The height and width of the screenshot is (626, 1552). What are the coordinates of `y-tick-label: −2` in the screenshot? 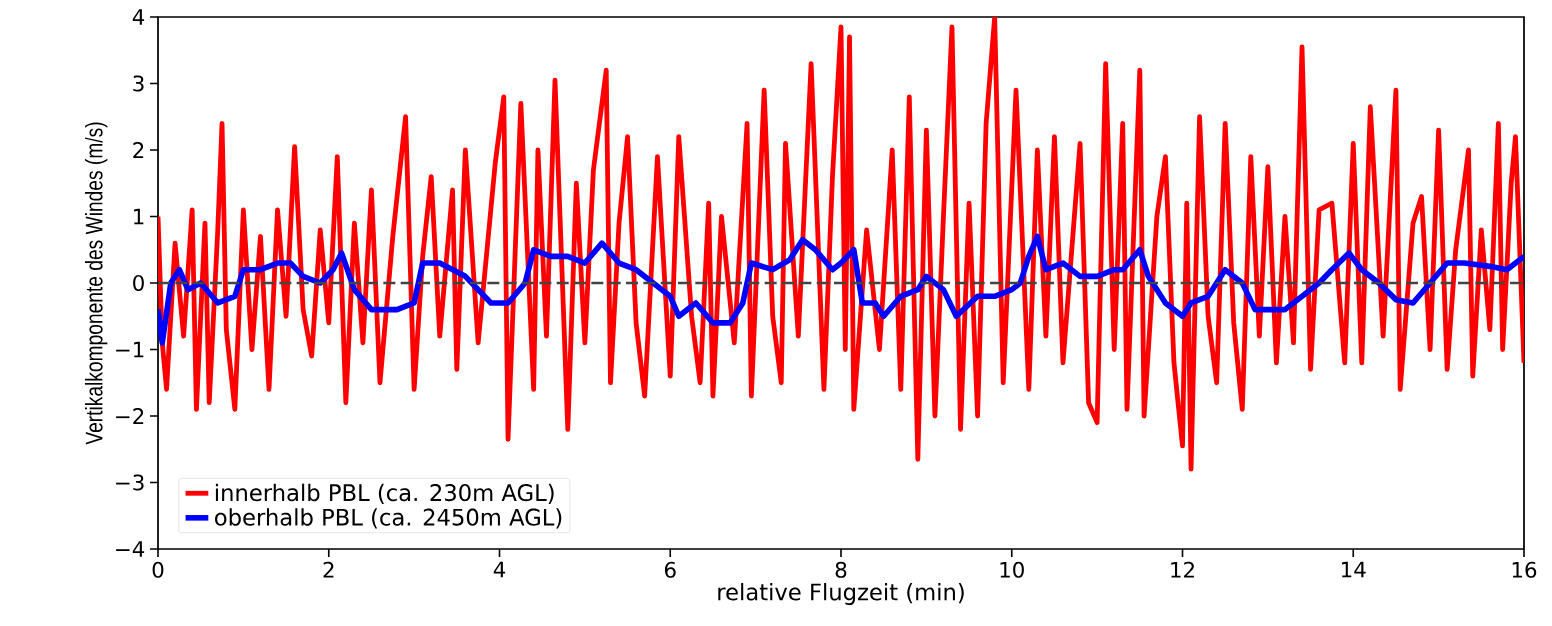 It's located at (130, 416).